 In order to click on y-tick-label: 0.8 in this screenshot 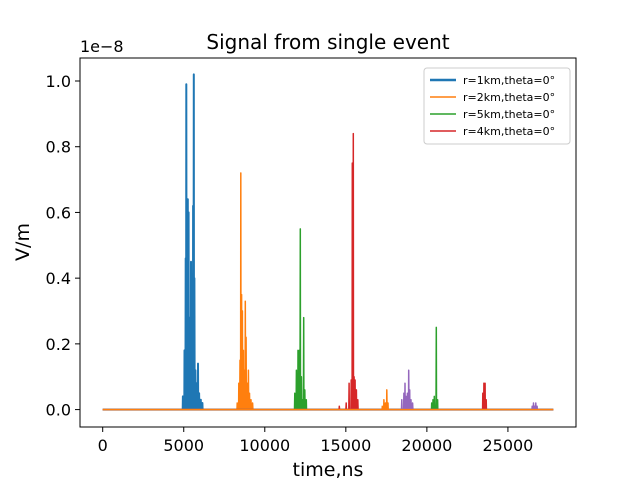, I will do `click(58, 147)`.